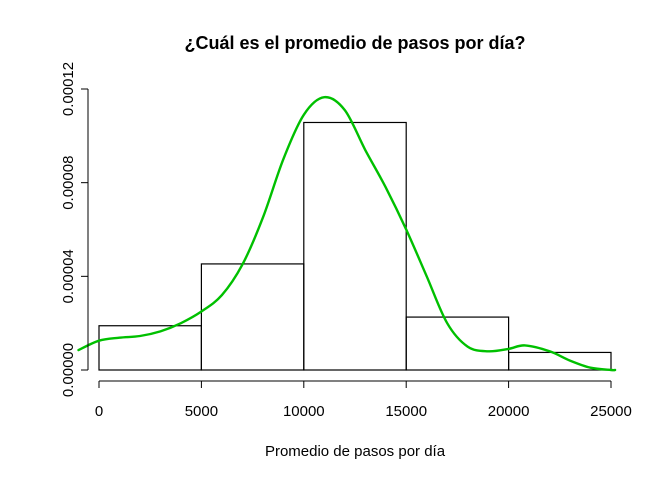  Describe the element at coordinates (354, 43) in the screenshot. I see `chart-title: ¿Cuál es el promedio de pasos por día?` at that location.